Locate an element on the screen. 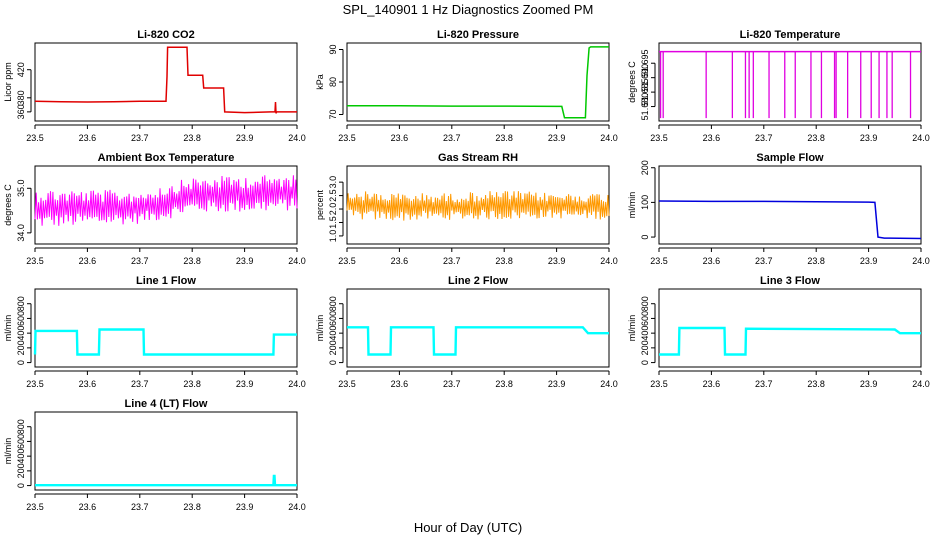 Image resolution: width=936 pixels, height=540 pixels. panel-title: Li-820 Pressure is located at coordinates (478, 35).